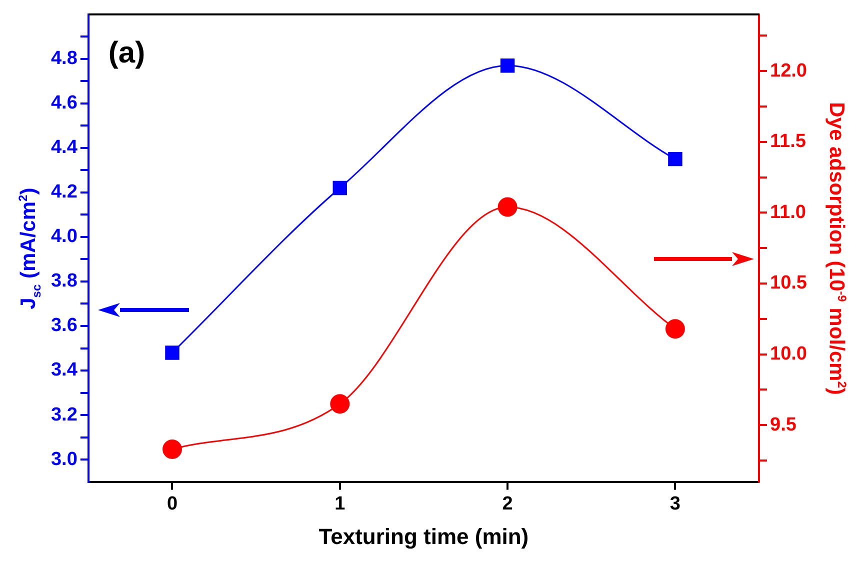  What do you see at coordinates (340, 503) in the screenshot?
I see `x-tick-label: 1` at bounding box center [340, 503].